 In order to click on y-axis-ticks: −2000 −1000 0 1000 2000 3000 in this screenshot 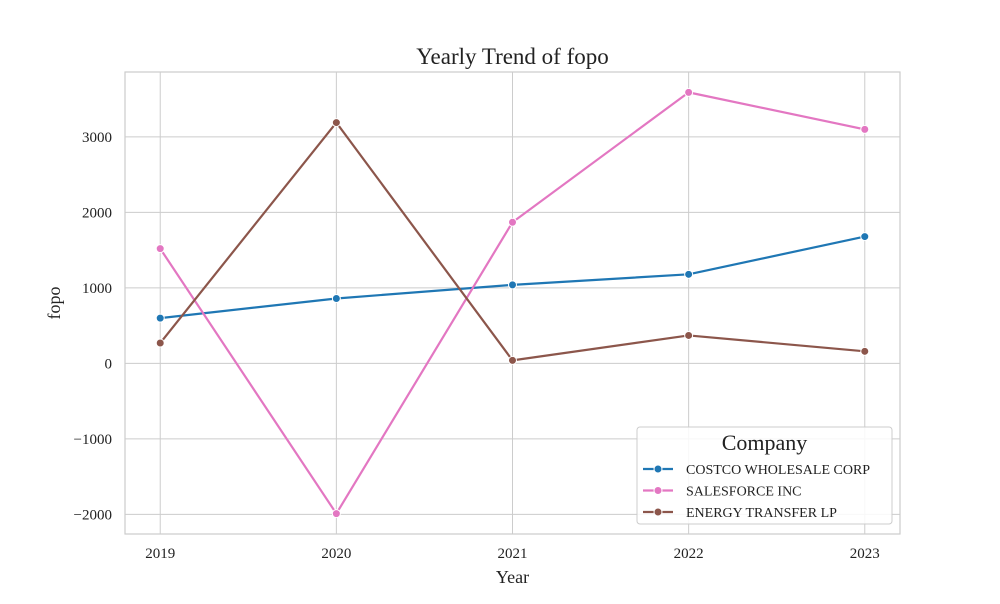, I will do `click(93, 326)`.